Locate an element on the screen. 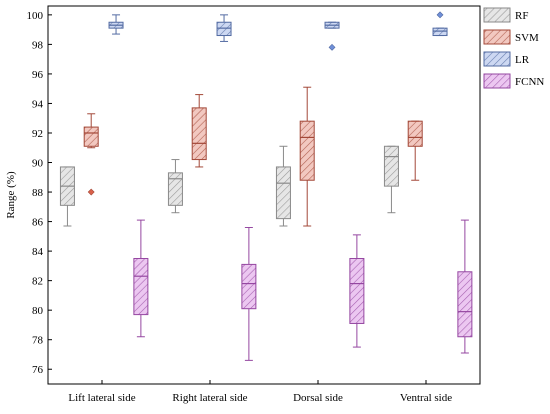  box-svm-right-lateral-side is located at coordinates (199, 131).